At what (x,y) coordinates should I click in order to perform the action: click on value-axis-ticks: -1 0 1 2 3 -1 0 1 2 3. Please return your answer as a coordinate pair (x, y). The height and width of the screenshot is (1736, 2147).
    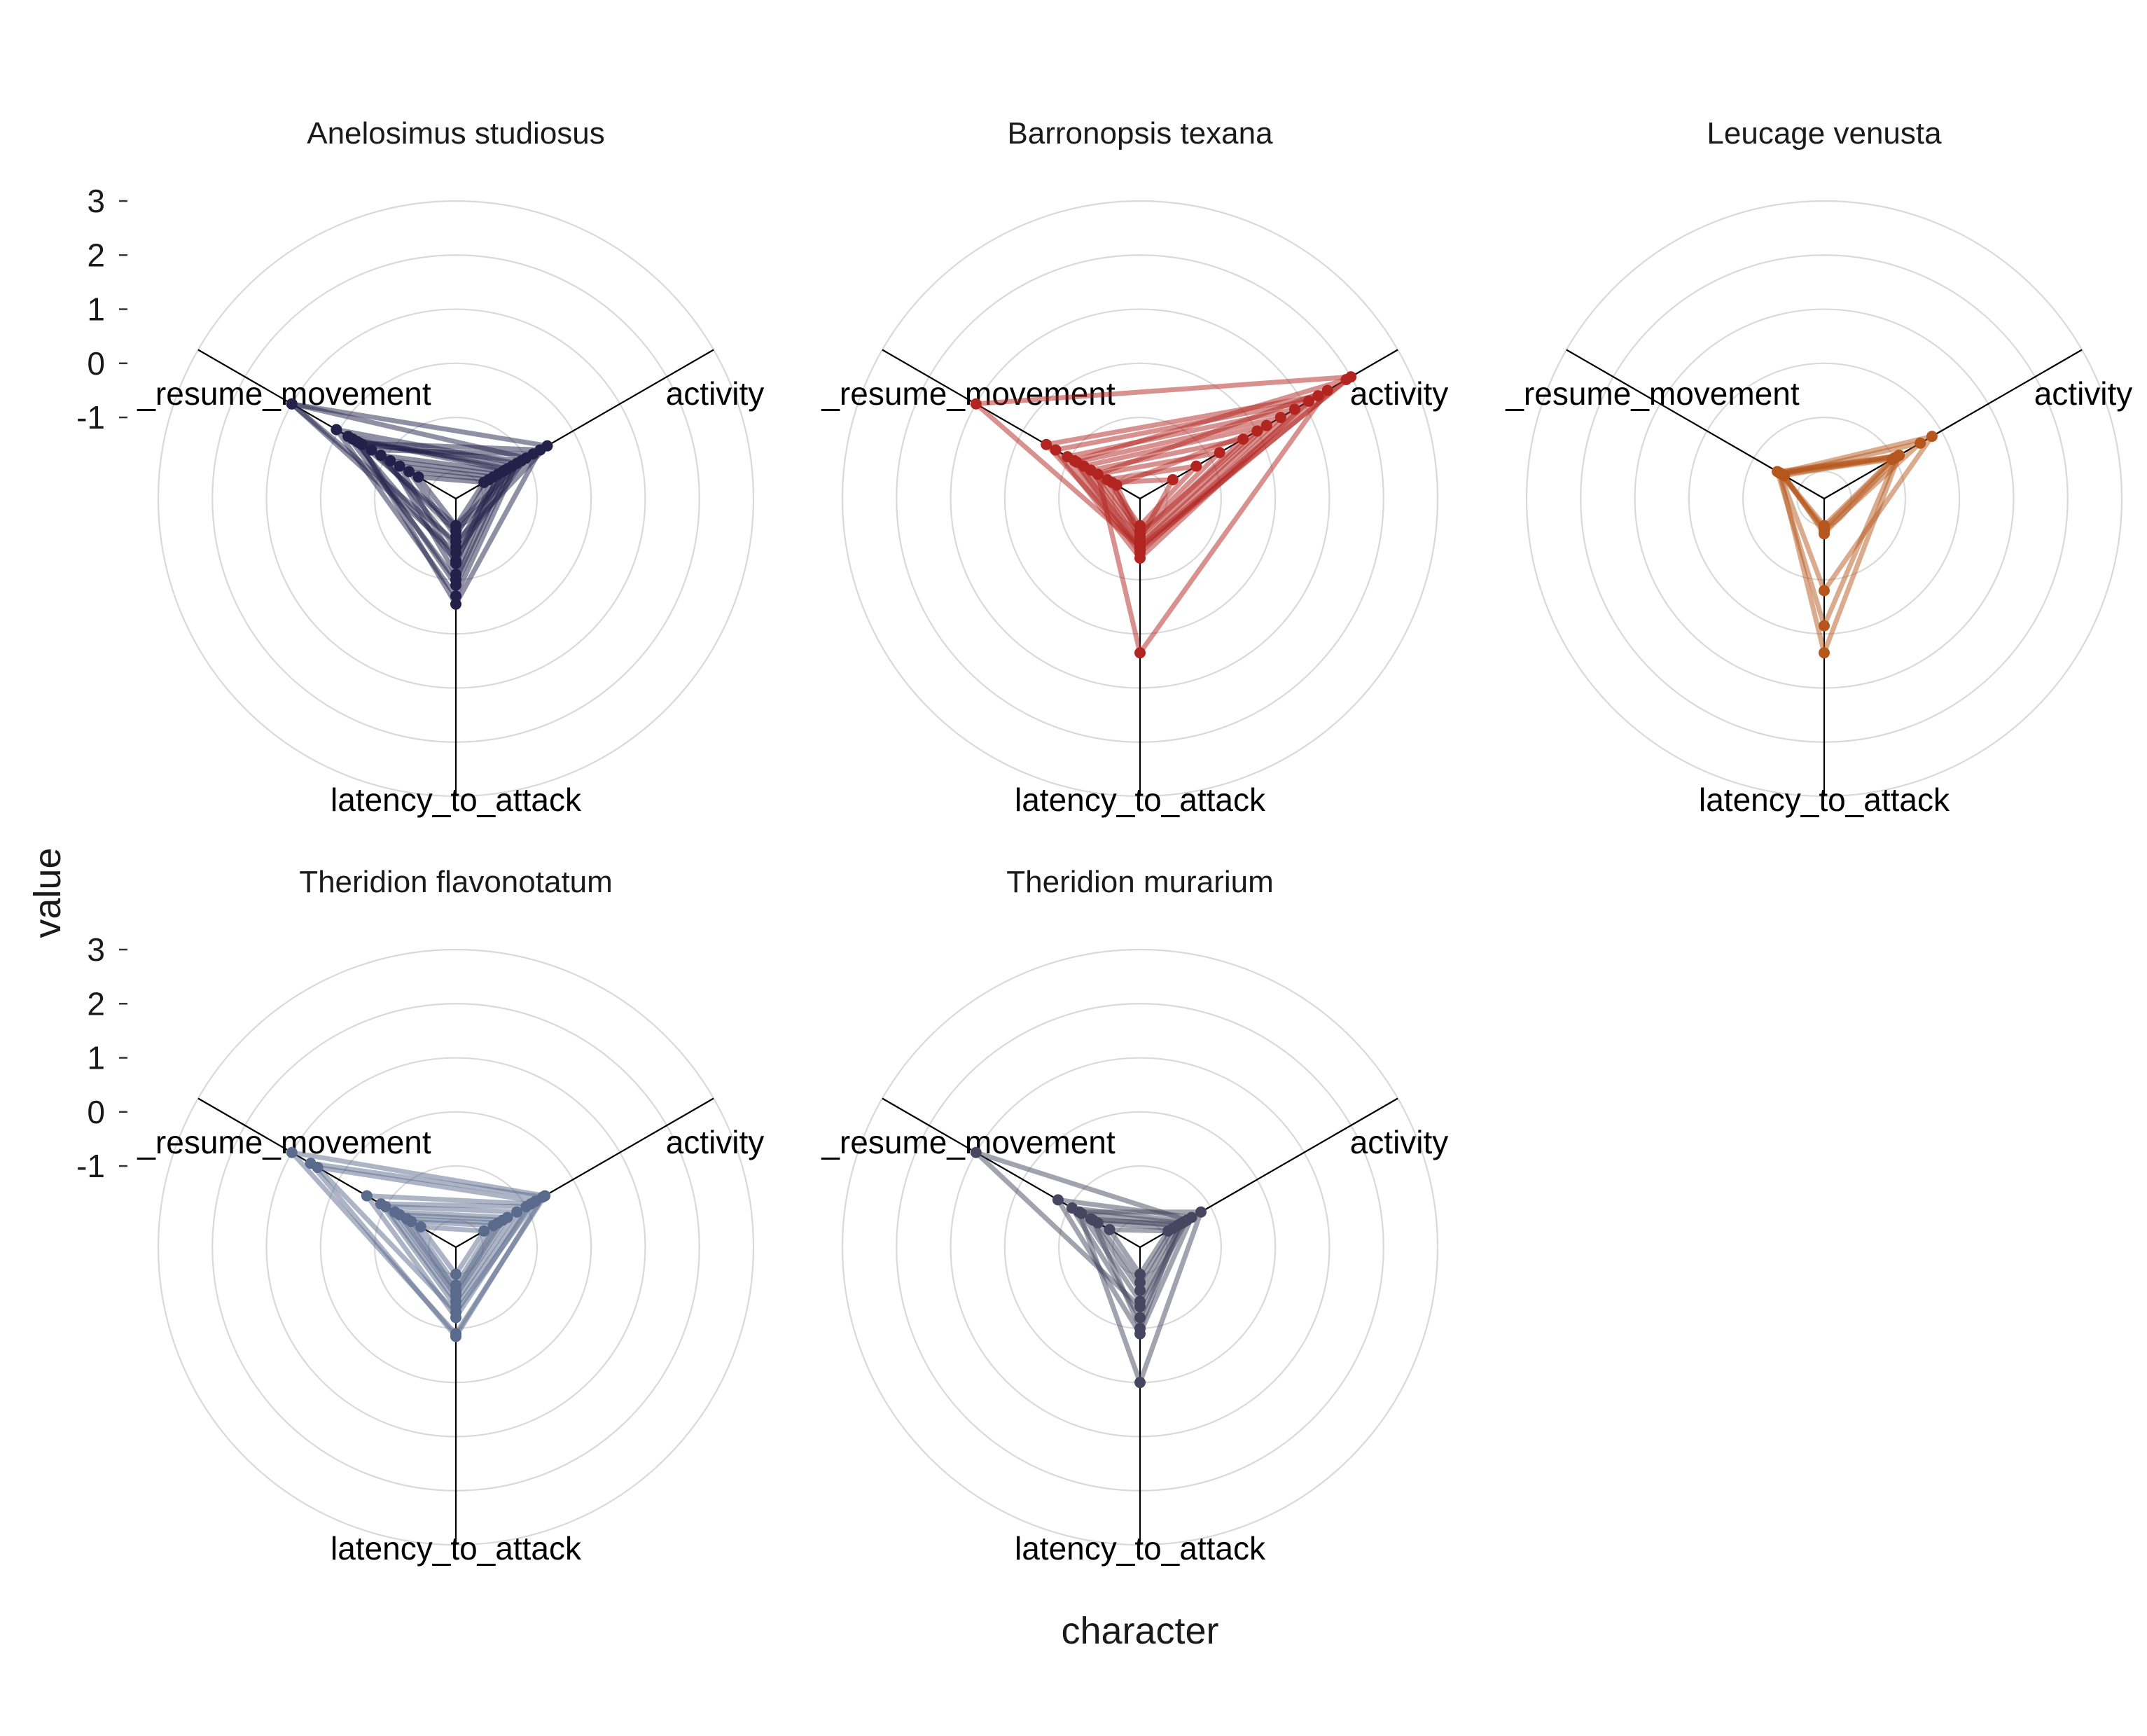
    Looking at the image, I should click on (102, 683).